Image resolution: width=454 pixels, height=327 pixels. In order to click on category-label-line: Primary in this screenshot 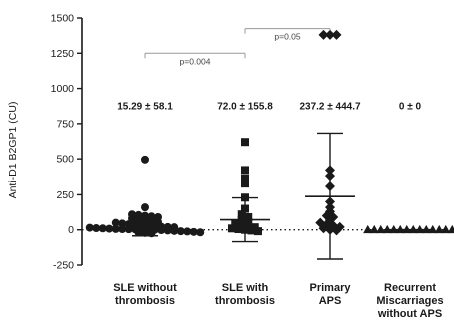, I will do `click(331, 288)`.